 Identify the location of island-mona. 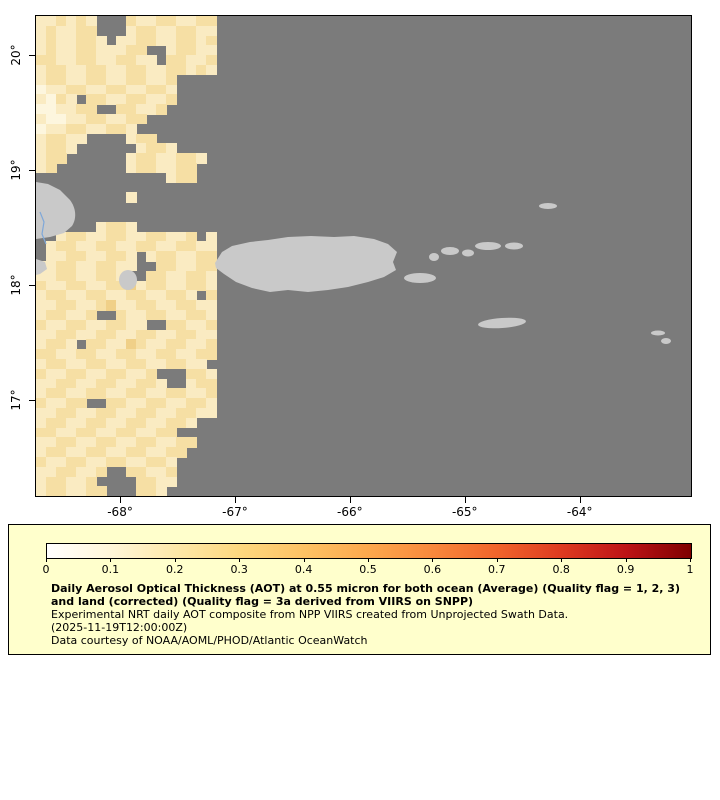
(128, 280).